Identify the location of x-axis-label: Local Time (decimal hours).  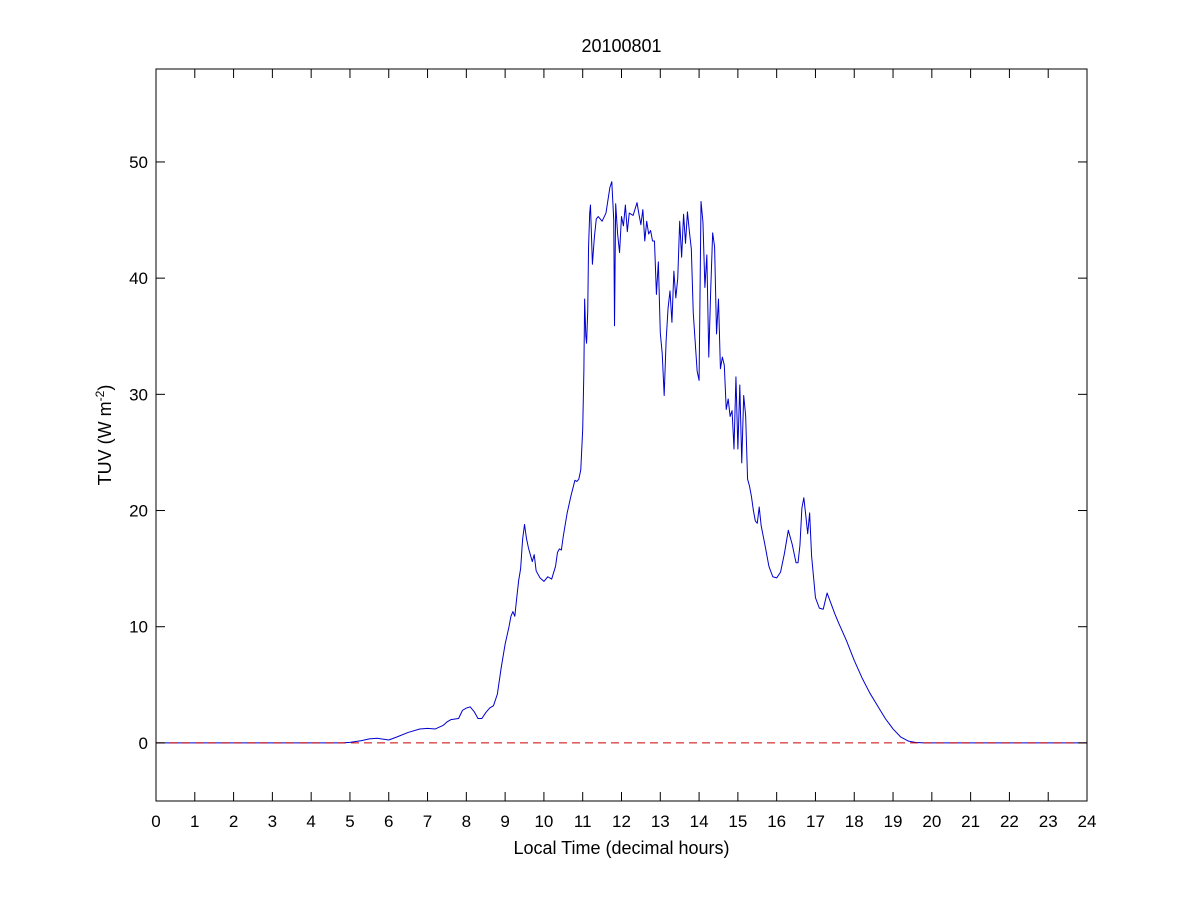
(621, 848).